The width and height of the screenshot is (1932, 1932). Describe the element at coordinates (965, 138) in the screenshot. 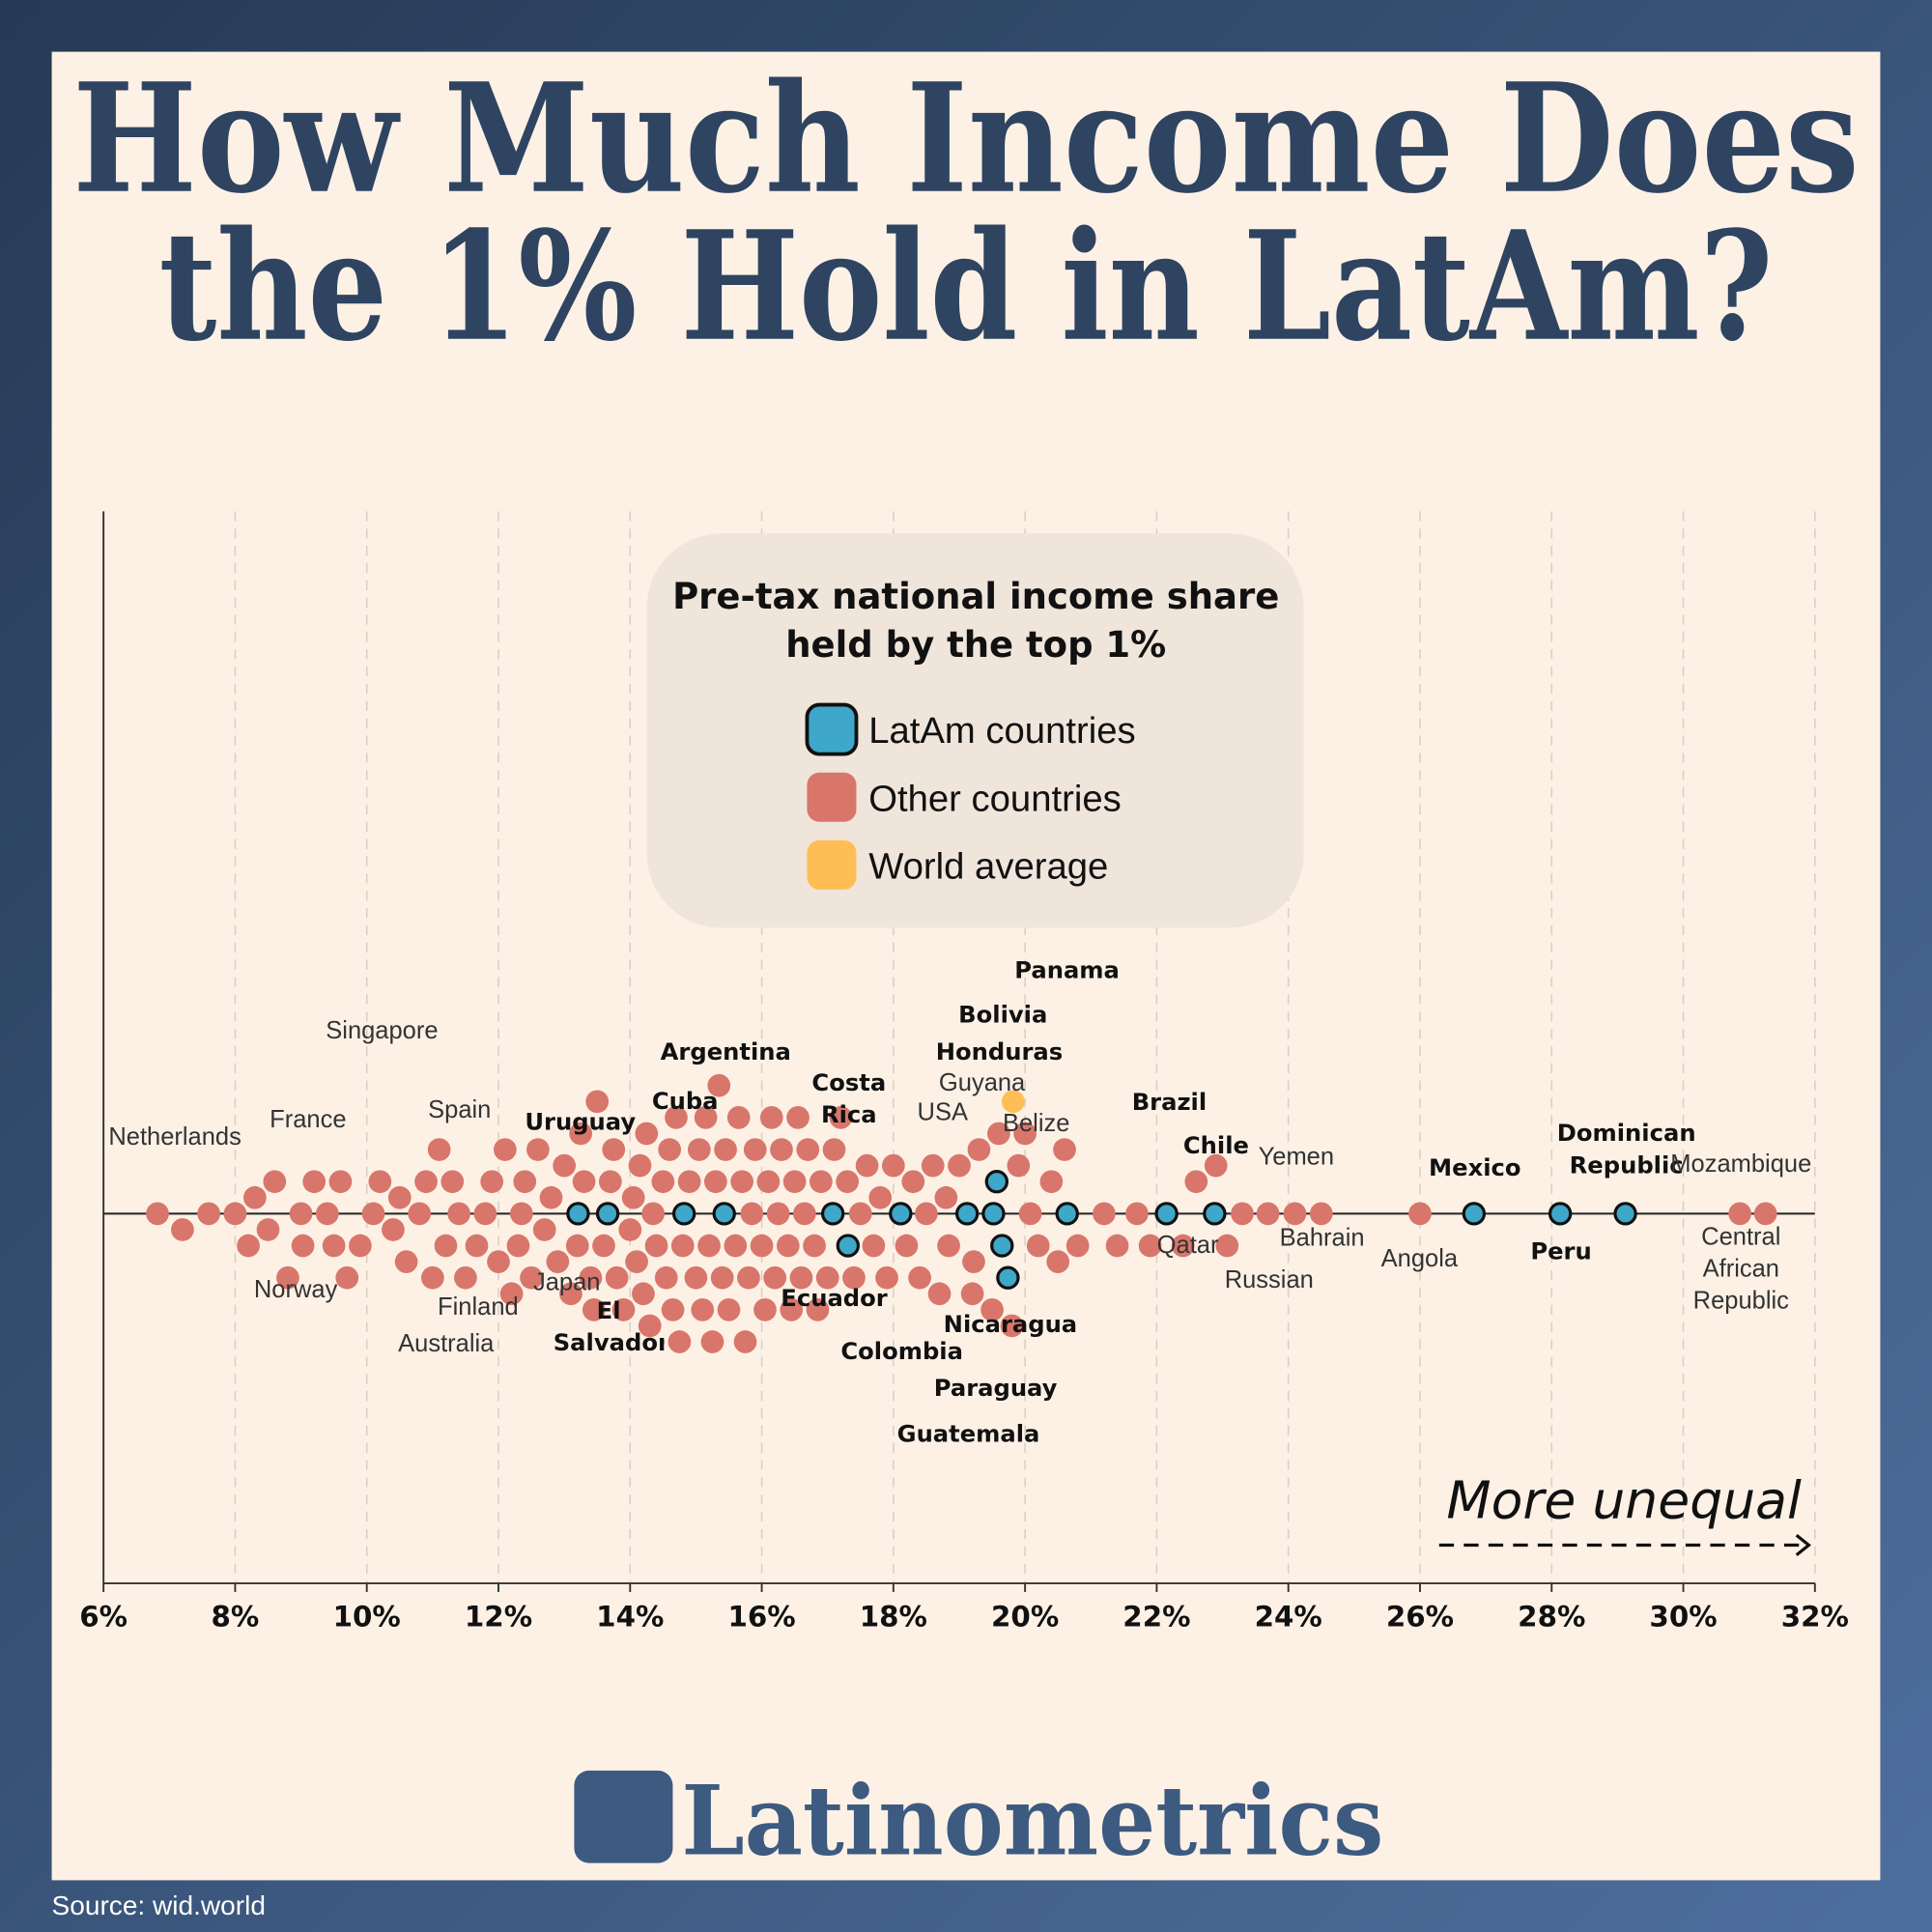

I see `title-line: How Much Income Does` at that location.